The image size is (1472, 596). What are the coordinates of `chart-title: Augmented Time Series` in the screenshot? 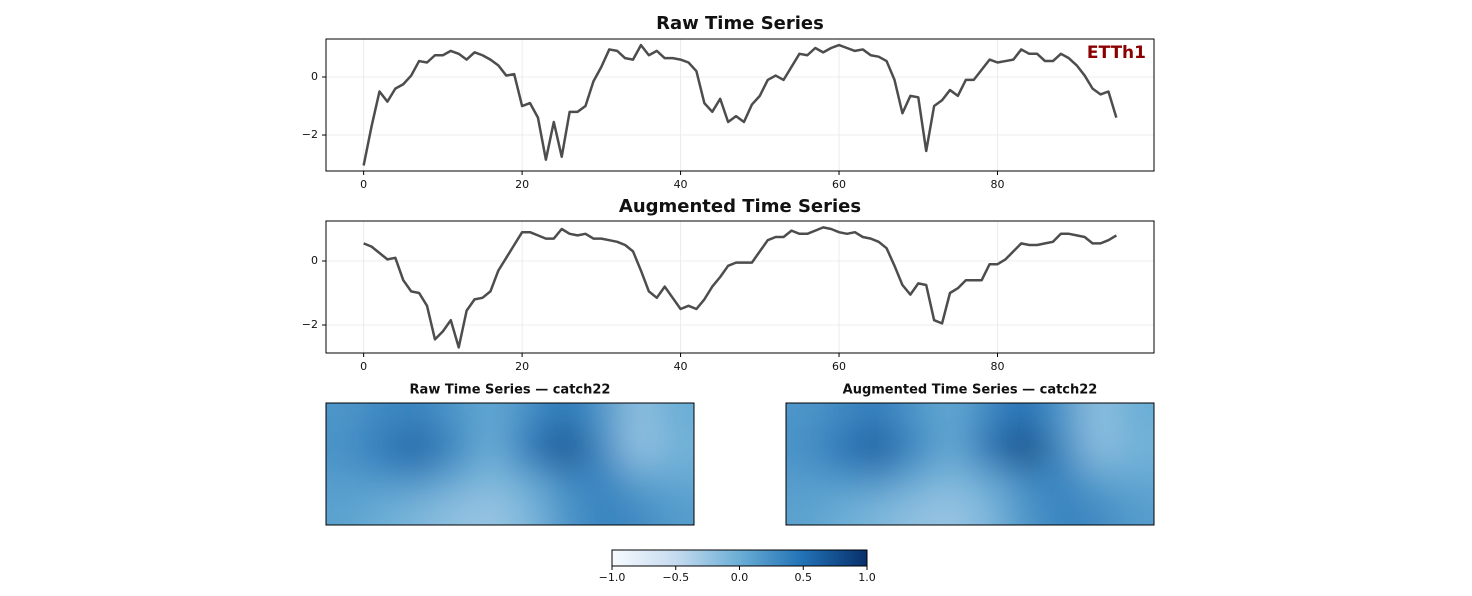 It's located at (740, 206).